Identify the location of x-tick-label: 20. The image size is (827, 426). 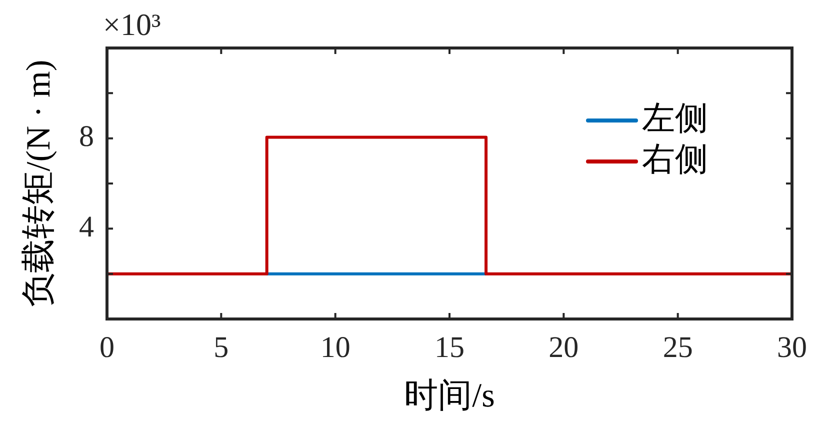
(563, 347).